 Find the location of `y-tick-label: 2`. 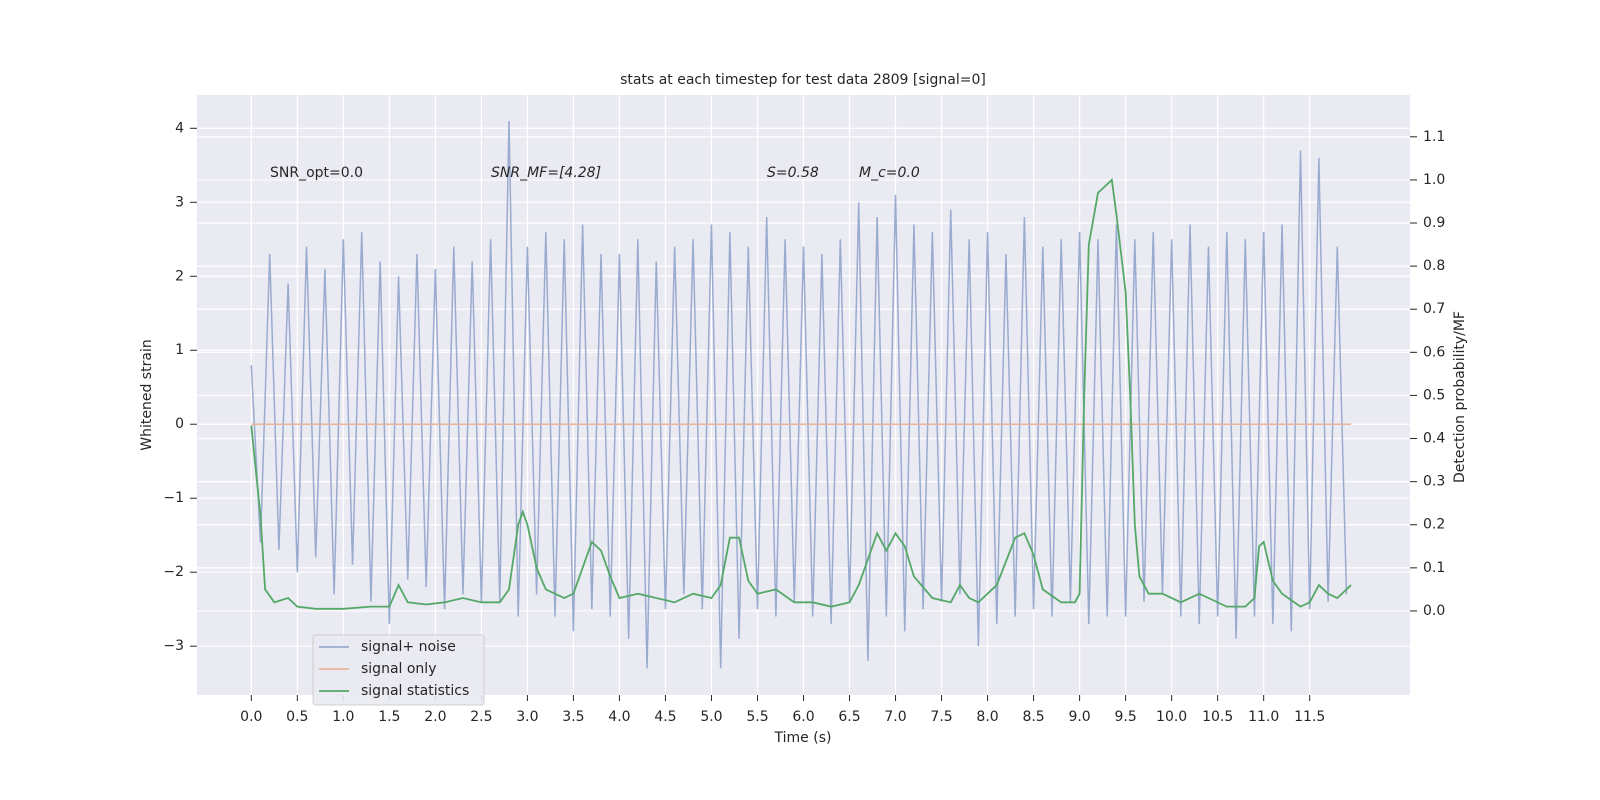

y-tick-label: 2 is located at coordinates (179, 276).